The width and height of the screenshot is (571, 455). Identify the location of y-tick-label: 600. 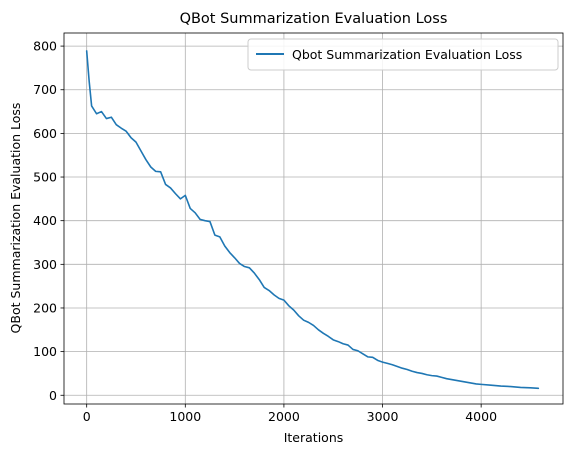
(45, 133).